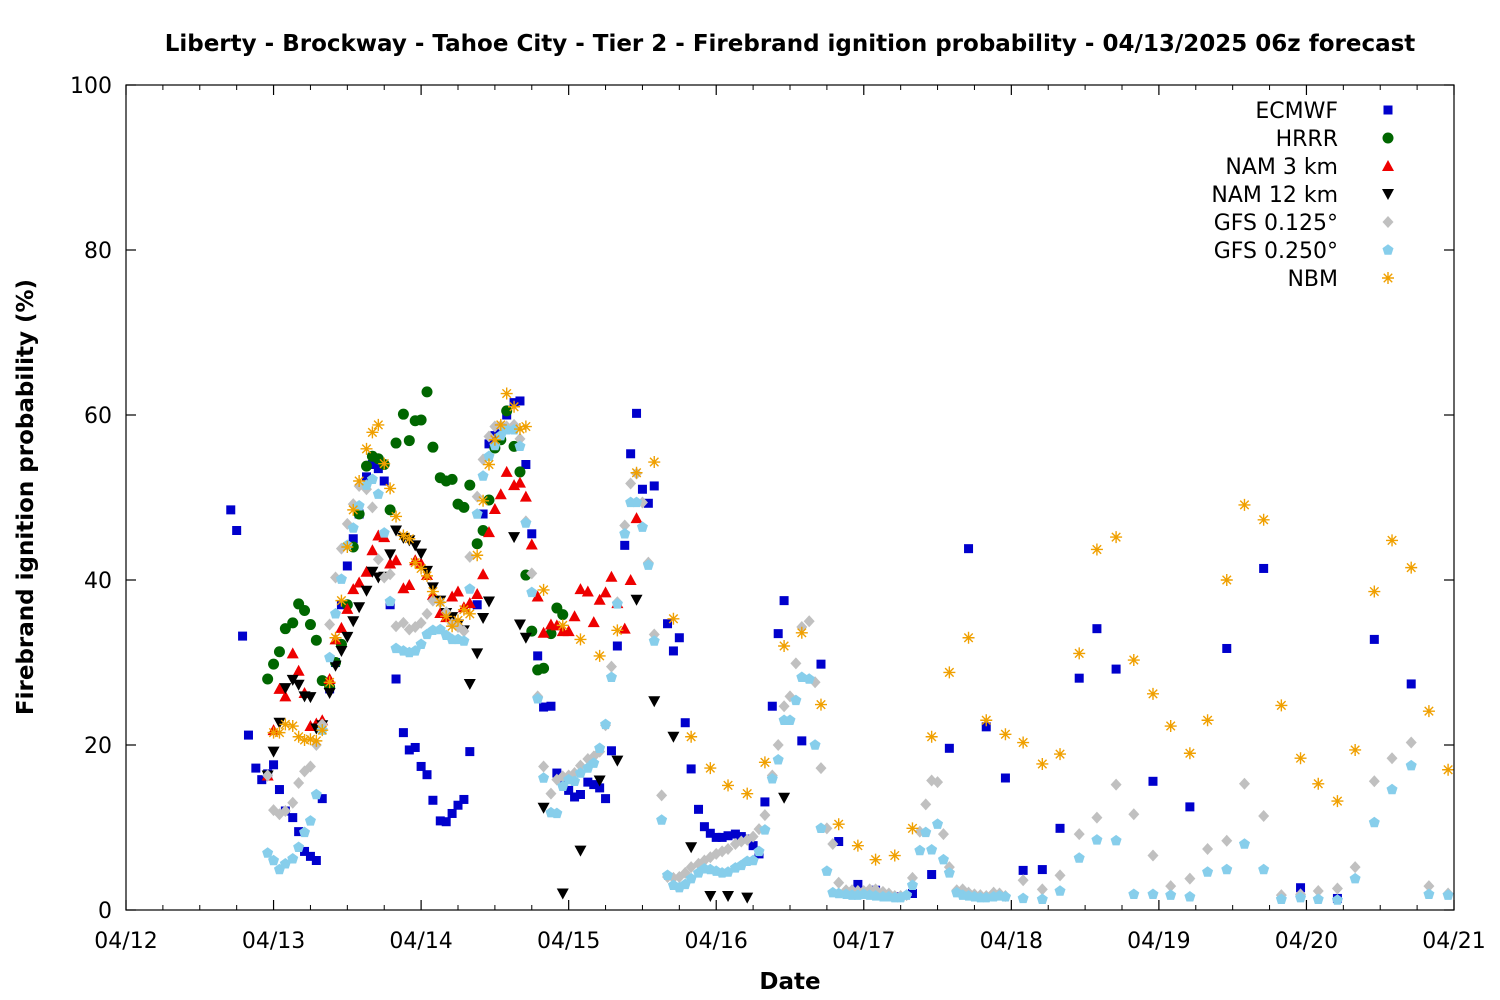 The height and width of the screenshot is (1000, 1500). What do you see at coordinates (273, 941) in the screenshot?
I see `x-tick-label: 04/13` at bounding box center [273, 941].